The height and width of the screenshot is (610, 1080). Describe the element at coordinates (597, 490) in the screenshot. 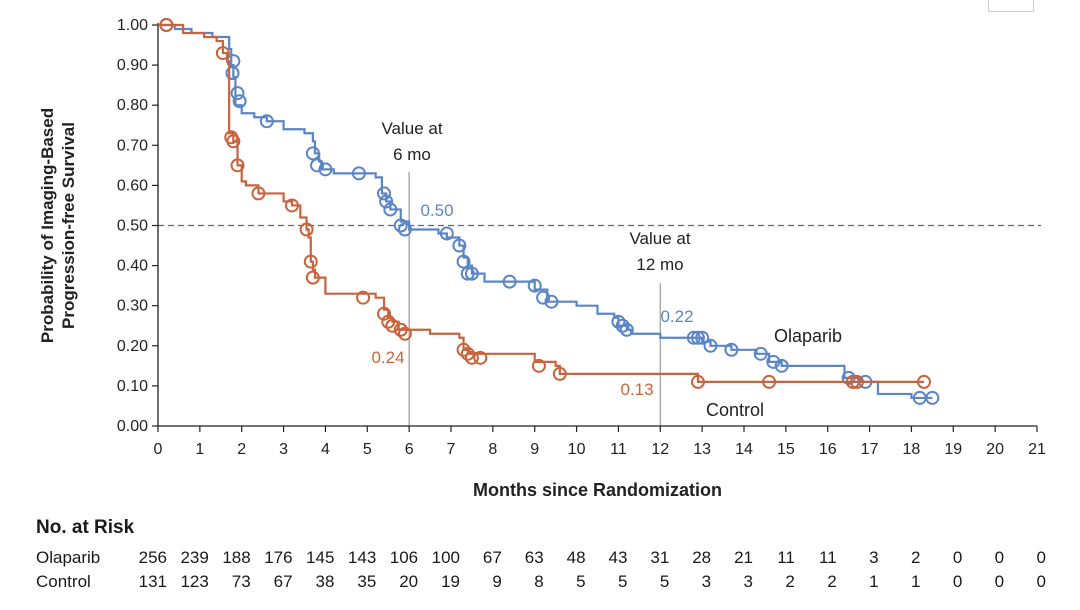

I see `x-axis-title: Months since Randomization` at that location.